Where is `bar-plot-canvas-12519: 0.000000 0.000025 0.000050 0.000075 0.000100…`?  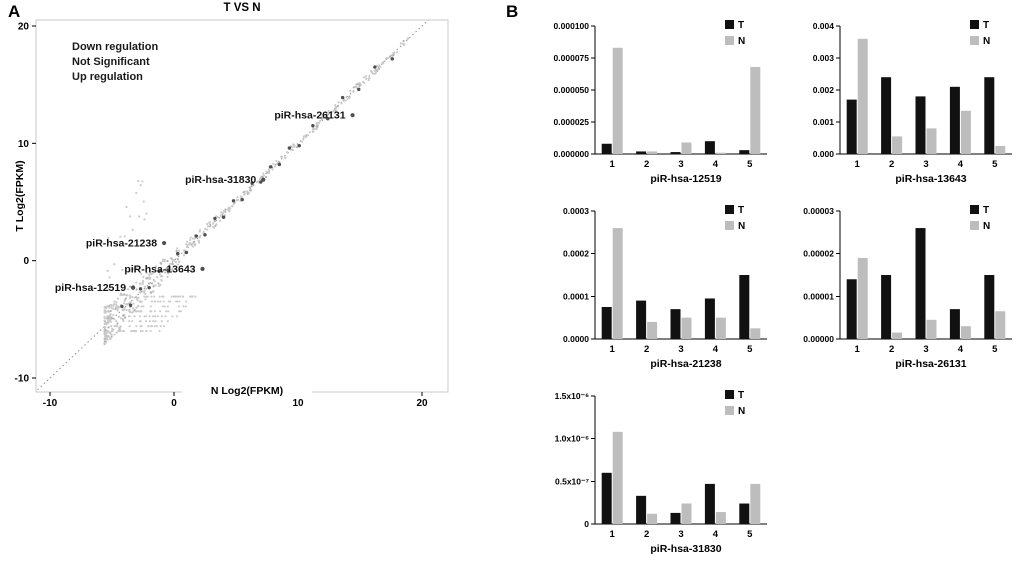 bar-plot-canvas-12519: 0.000000 0.000025 0.000050 0.000075 0.000100… is located at coordinates (660, 95).